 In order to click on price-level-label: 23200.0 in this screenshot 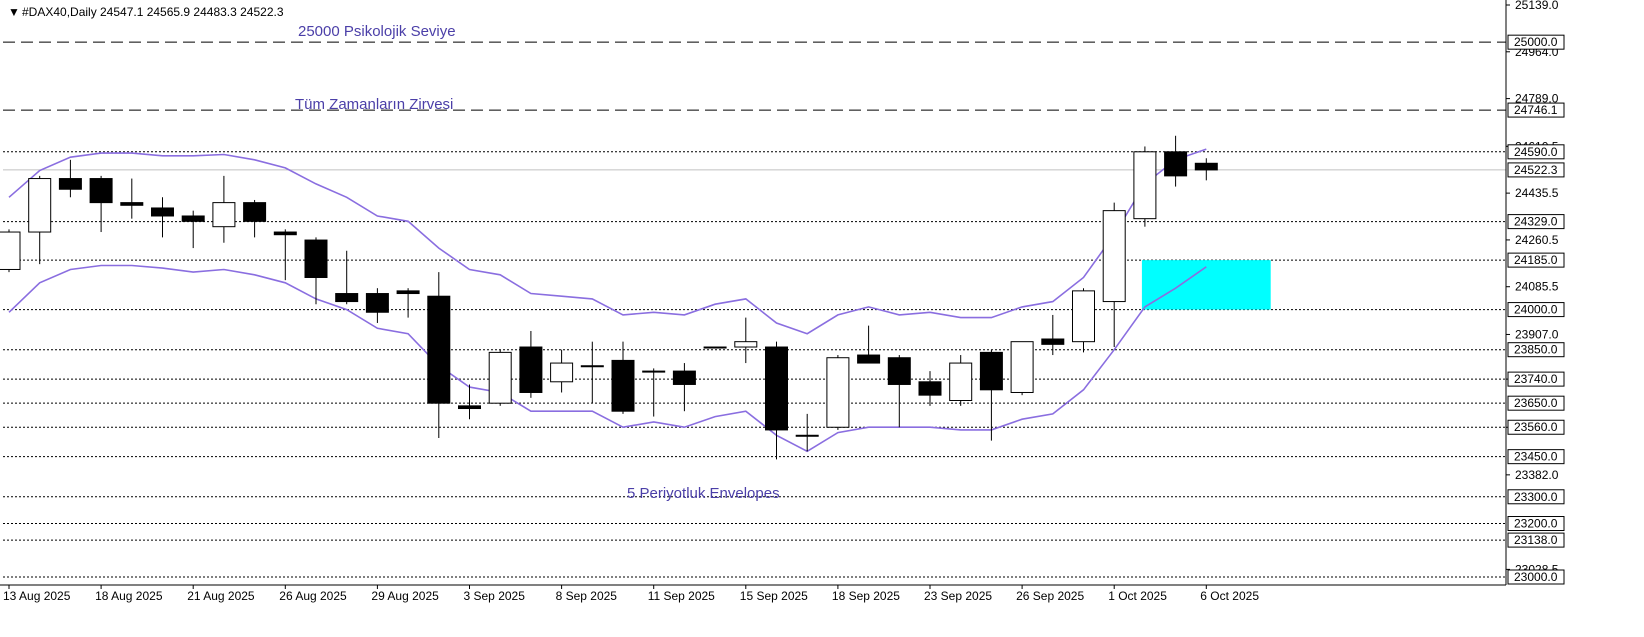, I will do `click(1536, 524)`.